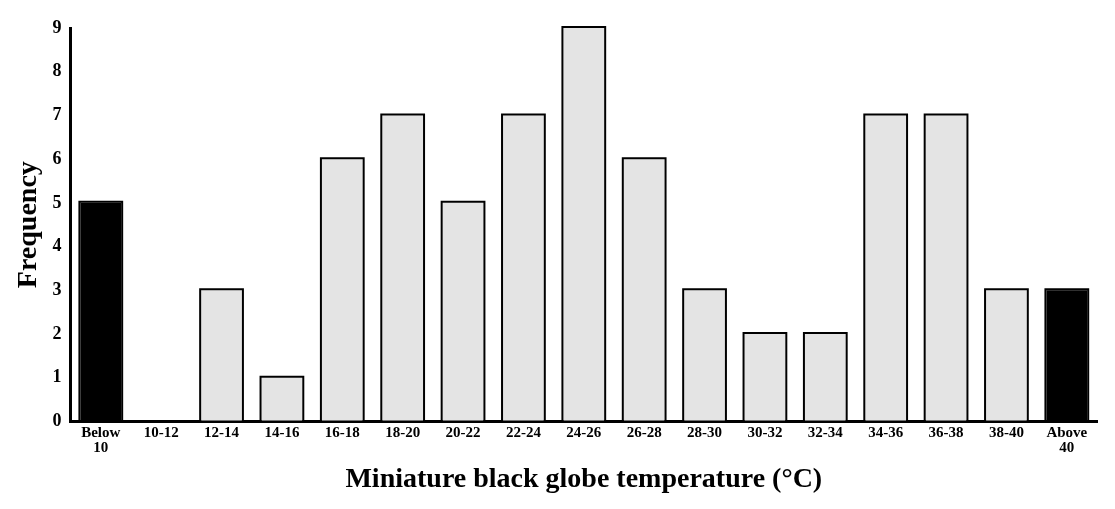 The width and height of the screenshot is (1115, 509). What do you see at coordinates (57, 70) in the screenshot?
I see `y-tick-label: 8` at bounding box center [57, 70].